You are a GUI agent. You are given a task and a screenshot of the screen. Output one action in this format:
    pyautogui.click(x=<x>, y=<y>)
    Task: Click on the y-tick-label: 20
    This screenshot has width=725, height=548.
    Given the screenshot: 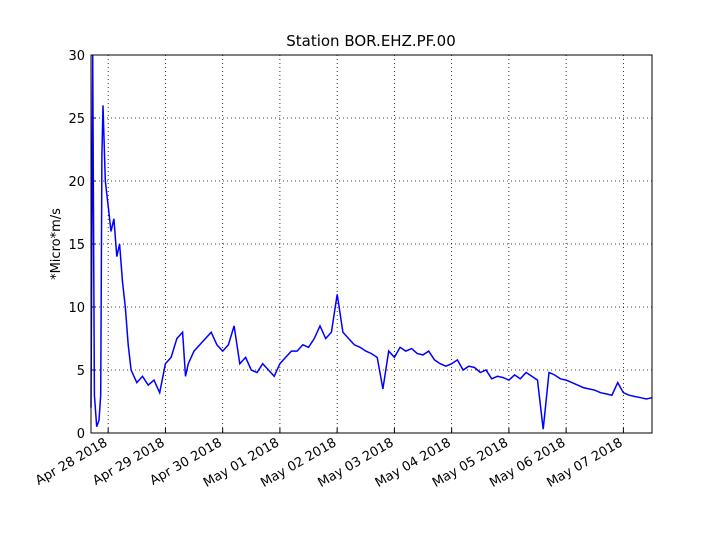 What is the action you would take?
    pyautogui.click(x=76, y=182)
    